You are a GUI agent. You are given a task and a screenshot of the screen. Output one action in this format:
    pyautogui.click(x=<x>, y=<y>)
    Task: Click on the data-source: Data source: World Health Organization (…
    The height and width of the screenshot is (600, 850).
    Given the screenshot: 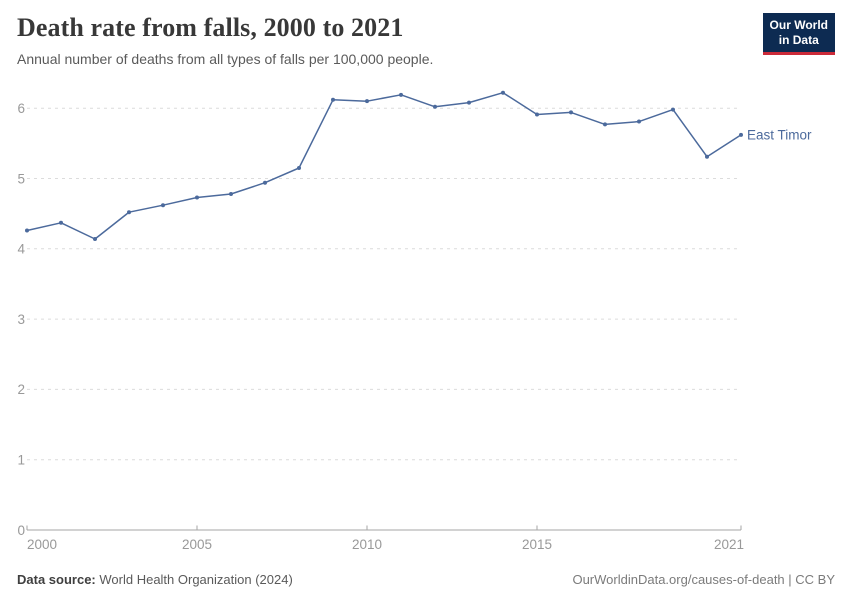 What is the action you would take?
    pyautogui.click(x=155, y=579)
    